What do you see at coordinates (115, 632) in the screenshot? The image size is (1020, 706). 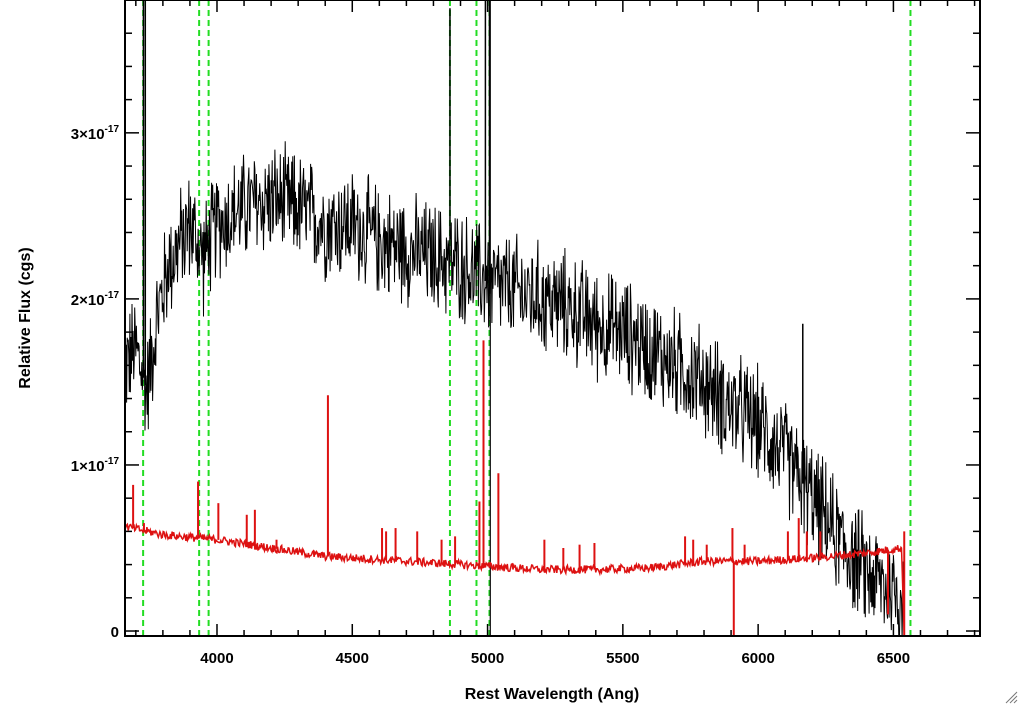 I see `y-tick-label: 0` at bounding box center [115, 632].